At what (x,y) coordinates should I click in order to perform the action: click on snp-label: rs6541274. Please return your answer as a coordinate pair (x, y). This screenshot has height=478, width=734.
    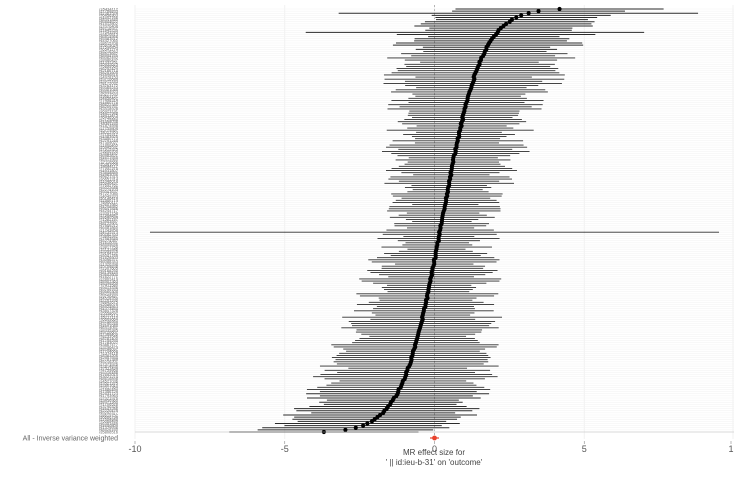
    Looking at the image, I should click on (109, 49).